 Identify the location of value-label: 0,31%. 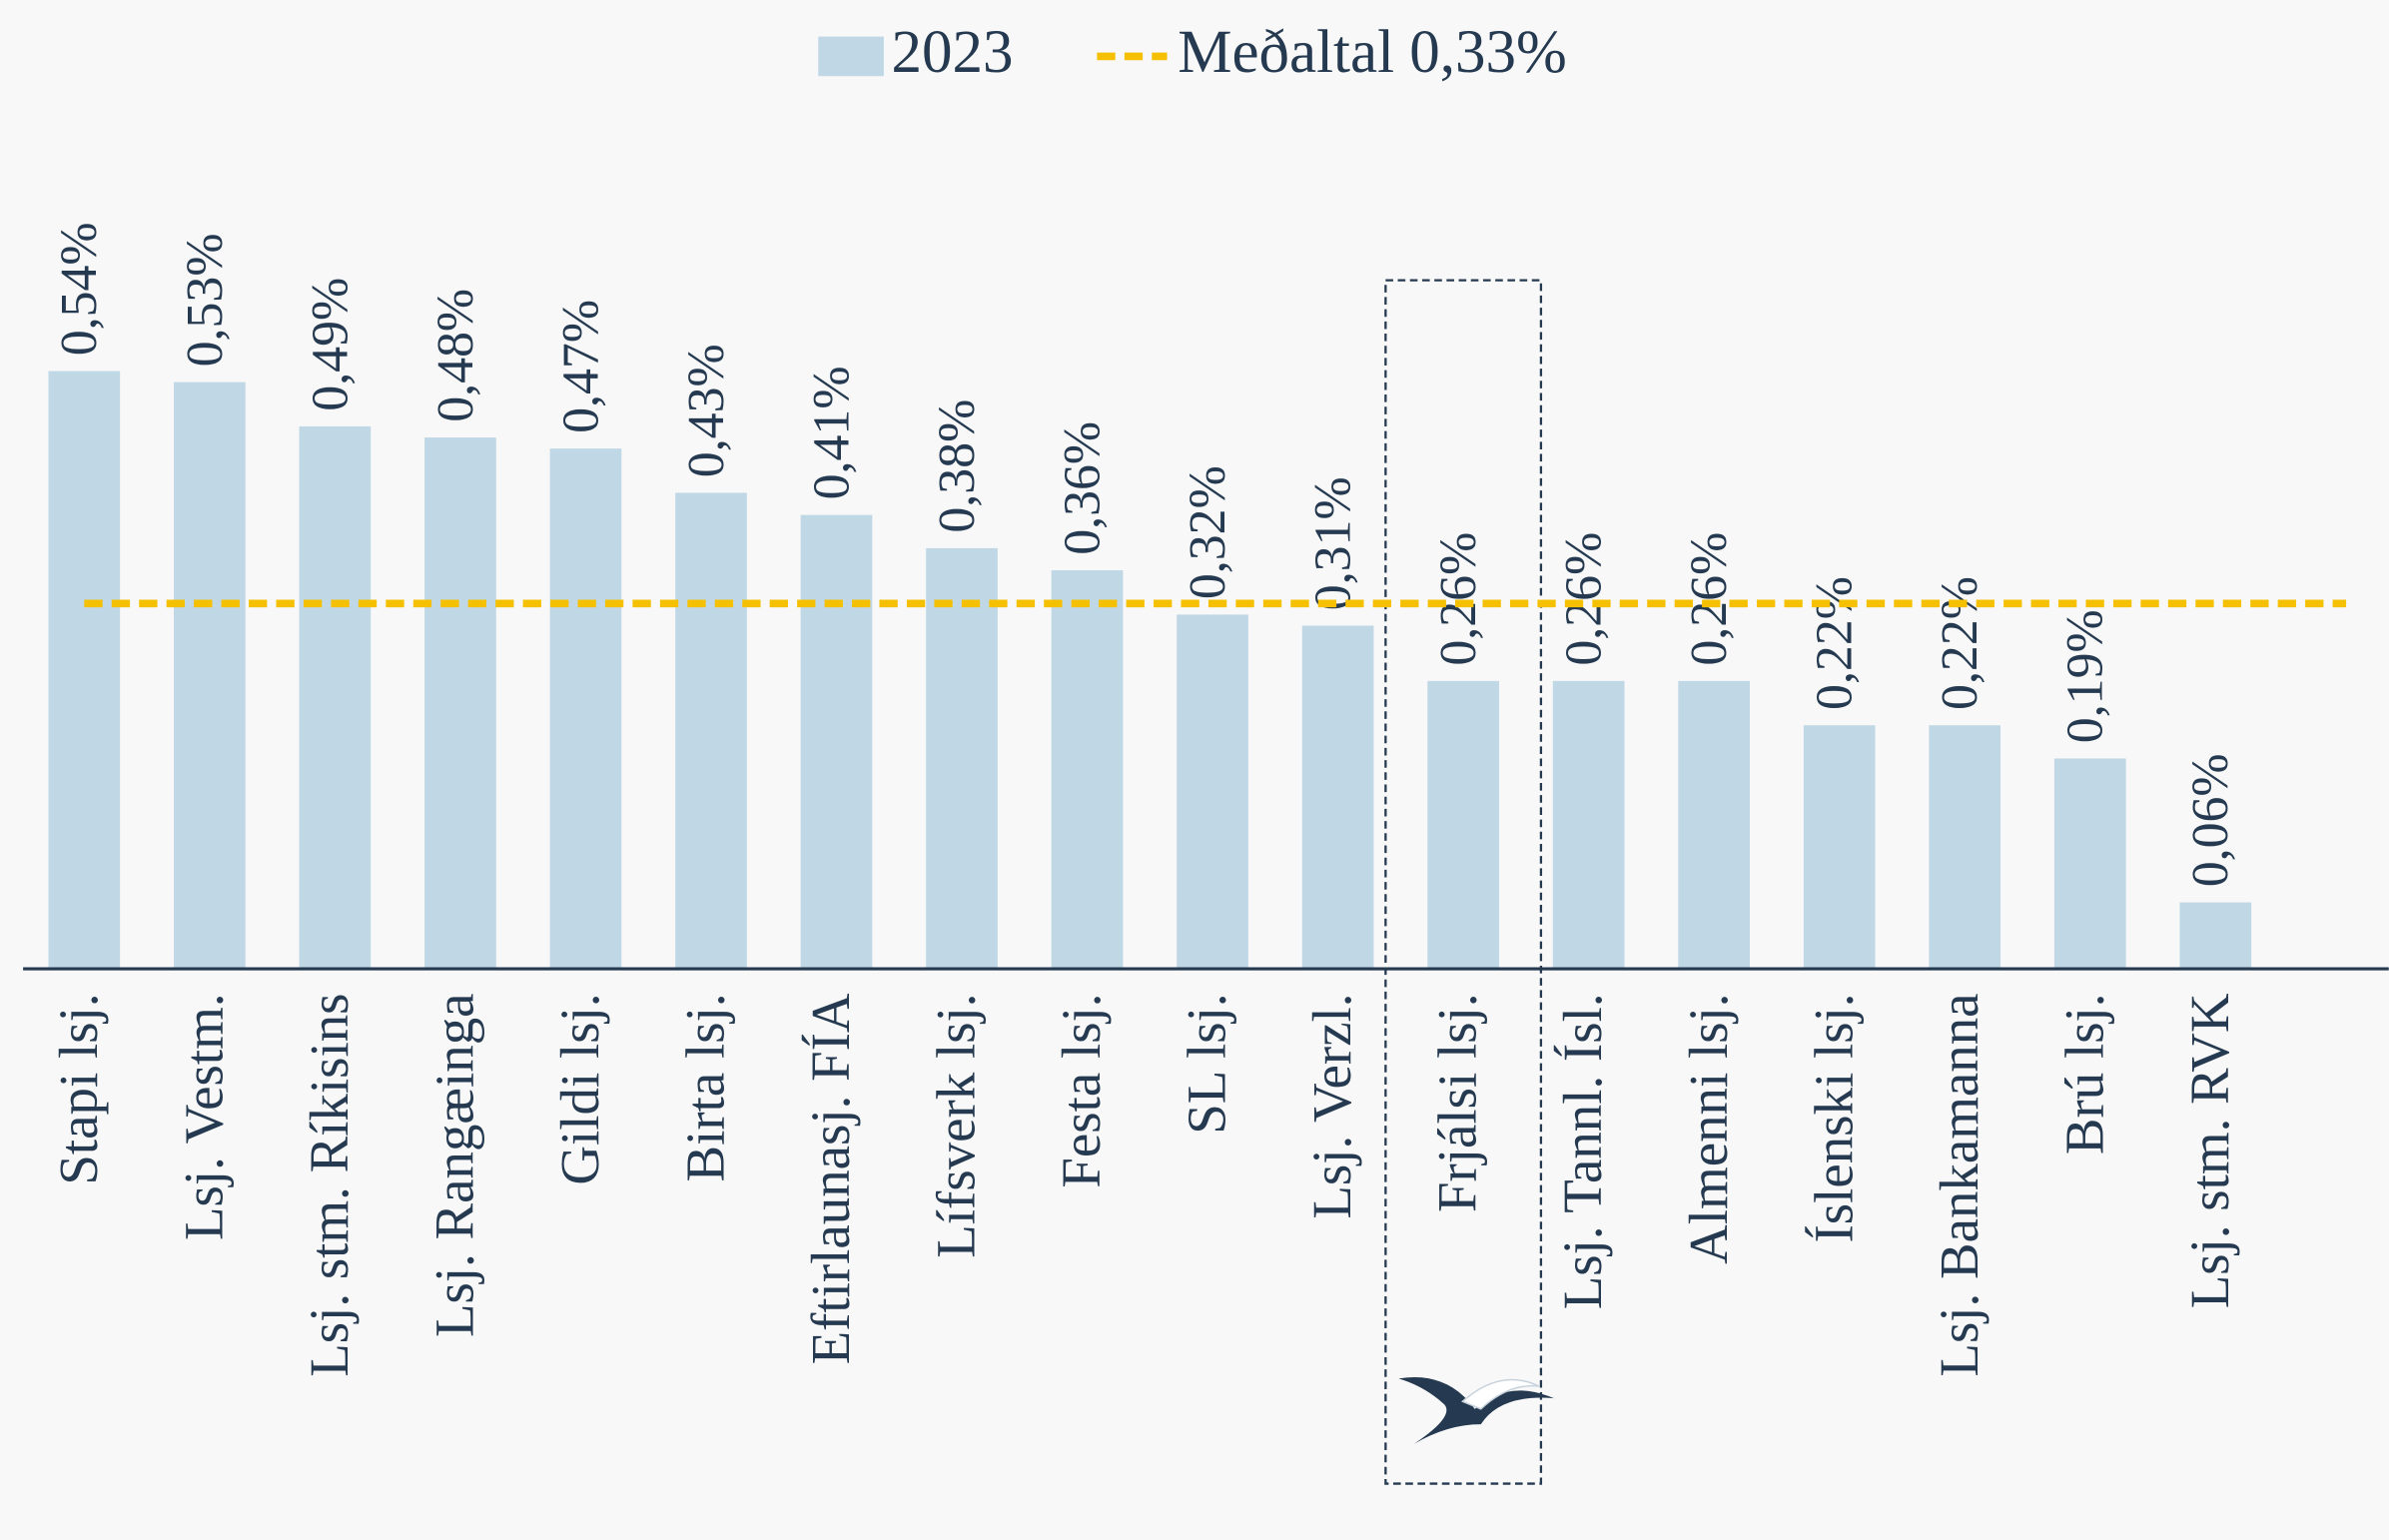
(1333, 543).